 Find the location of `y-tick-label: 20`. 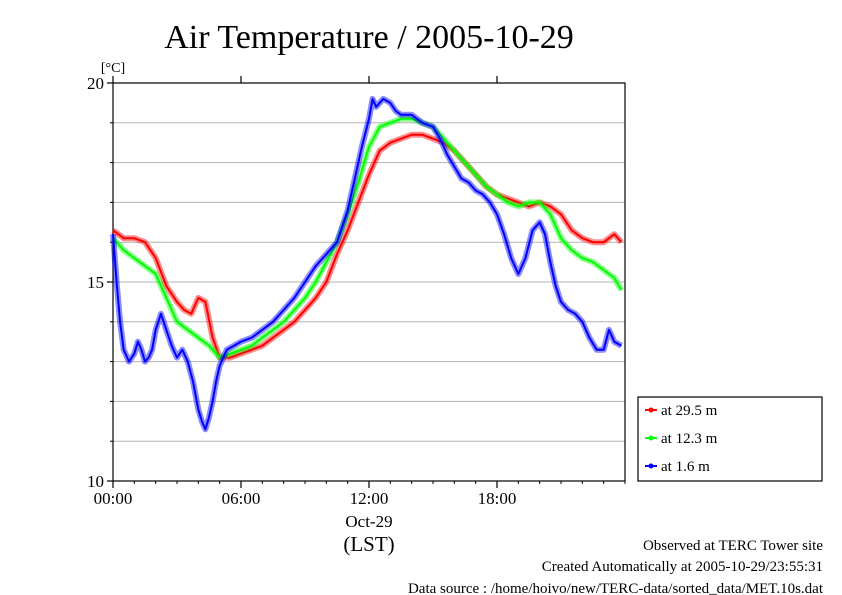

y-tick-label: 20 is located at coordinates (95, 83).